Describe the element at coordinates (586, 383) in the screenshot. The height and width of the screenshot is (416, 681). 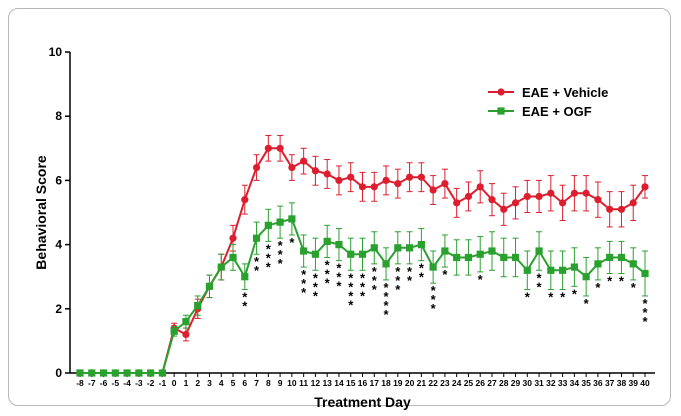
I see `x-tick-label: 35` at that location.